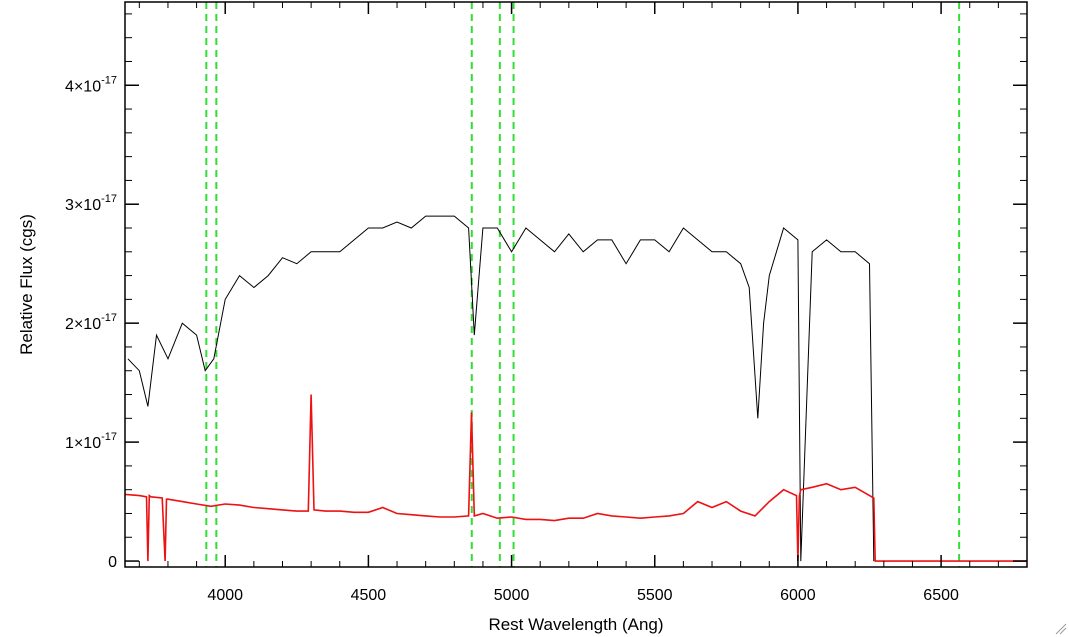 Image resolution: width=1069 pixels, height=637 pixels. I want to click on x-tick-label: 4000, so click(225, 595).